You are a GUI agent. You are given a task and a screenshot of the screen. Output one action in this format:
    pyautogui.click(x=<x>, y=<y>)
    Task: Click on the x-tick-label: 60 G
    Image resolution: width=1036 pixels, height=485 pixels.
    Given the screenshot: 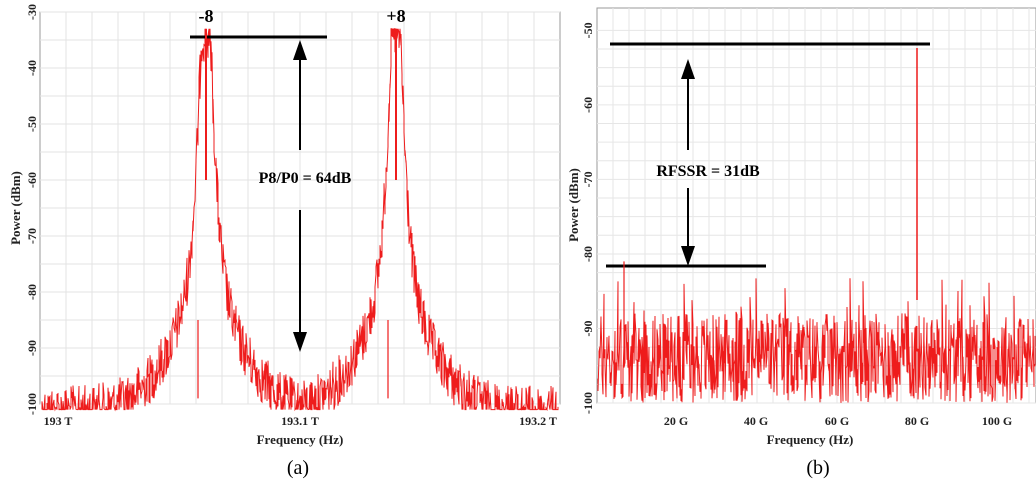 What is the action you would take?
    pyautogui.click(x=837, y=421)
    